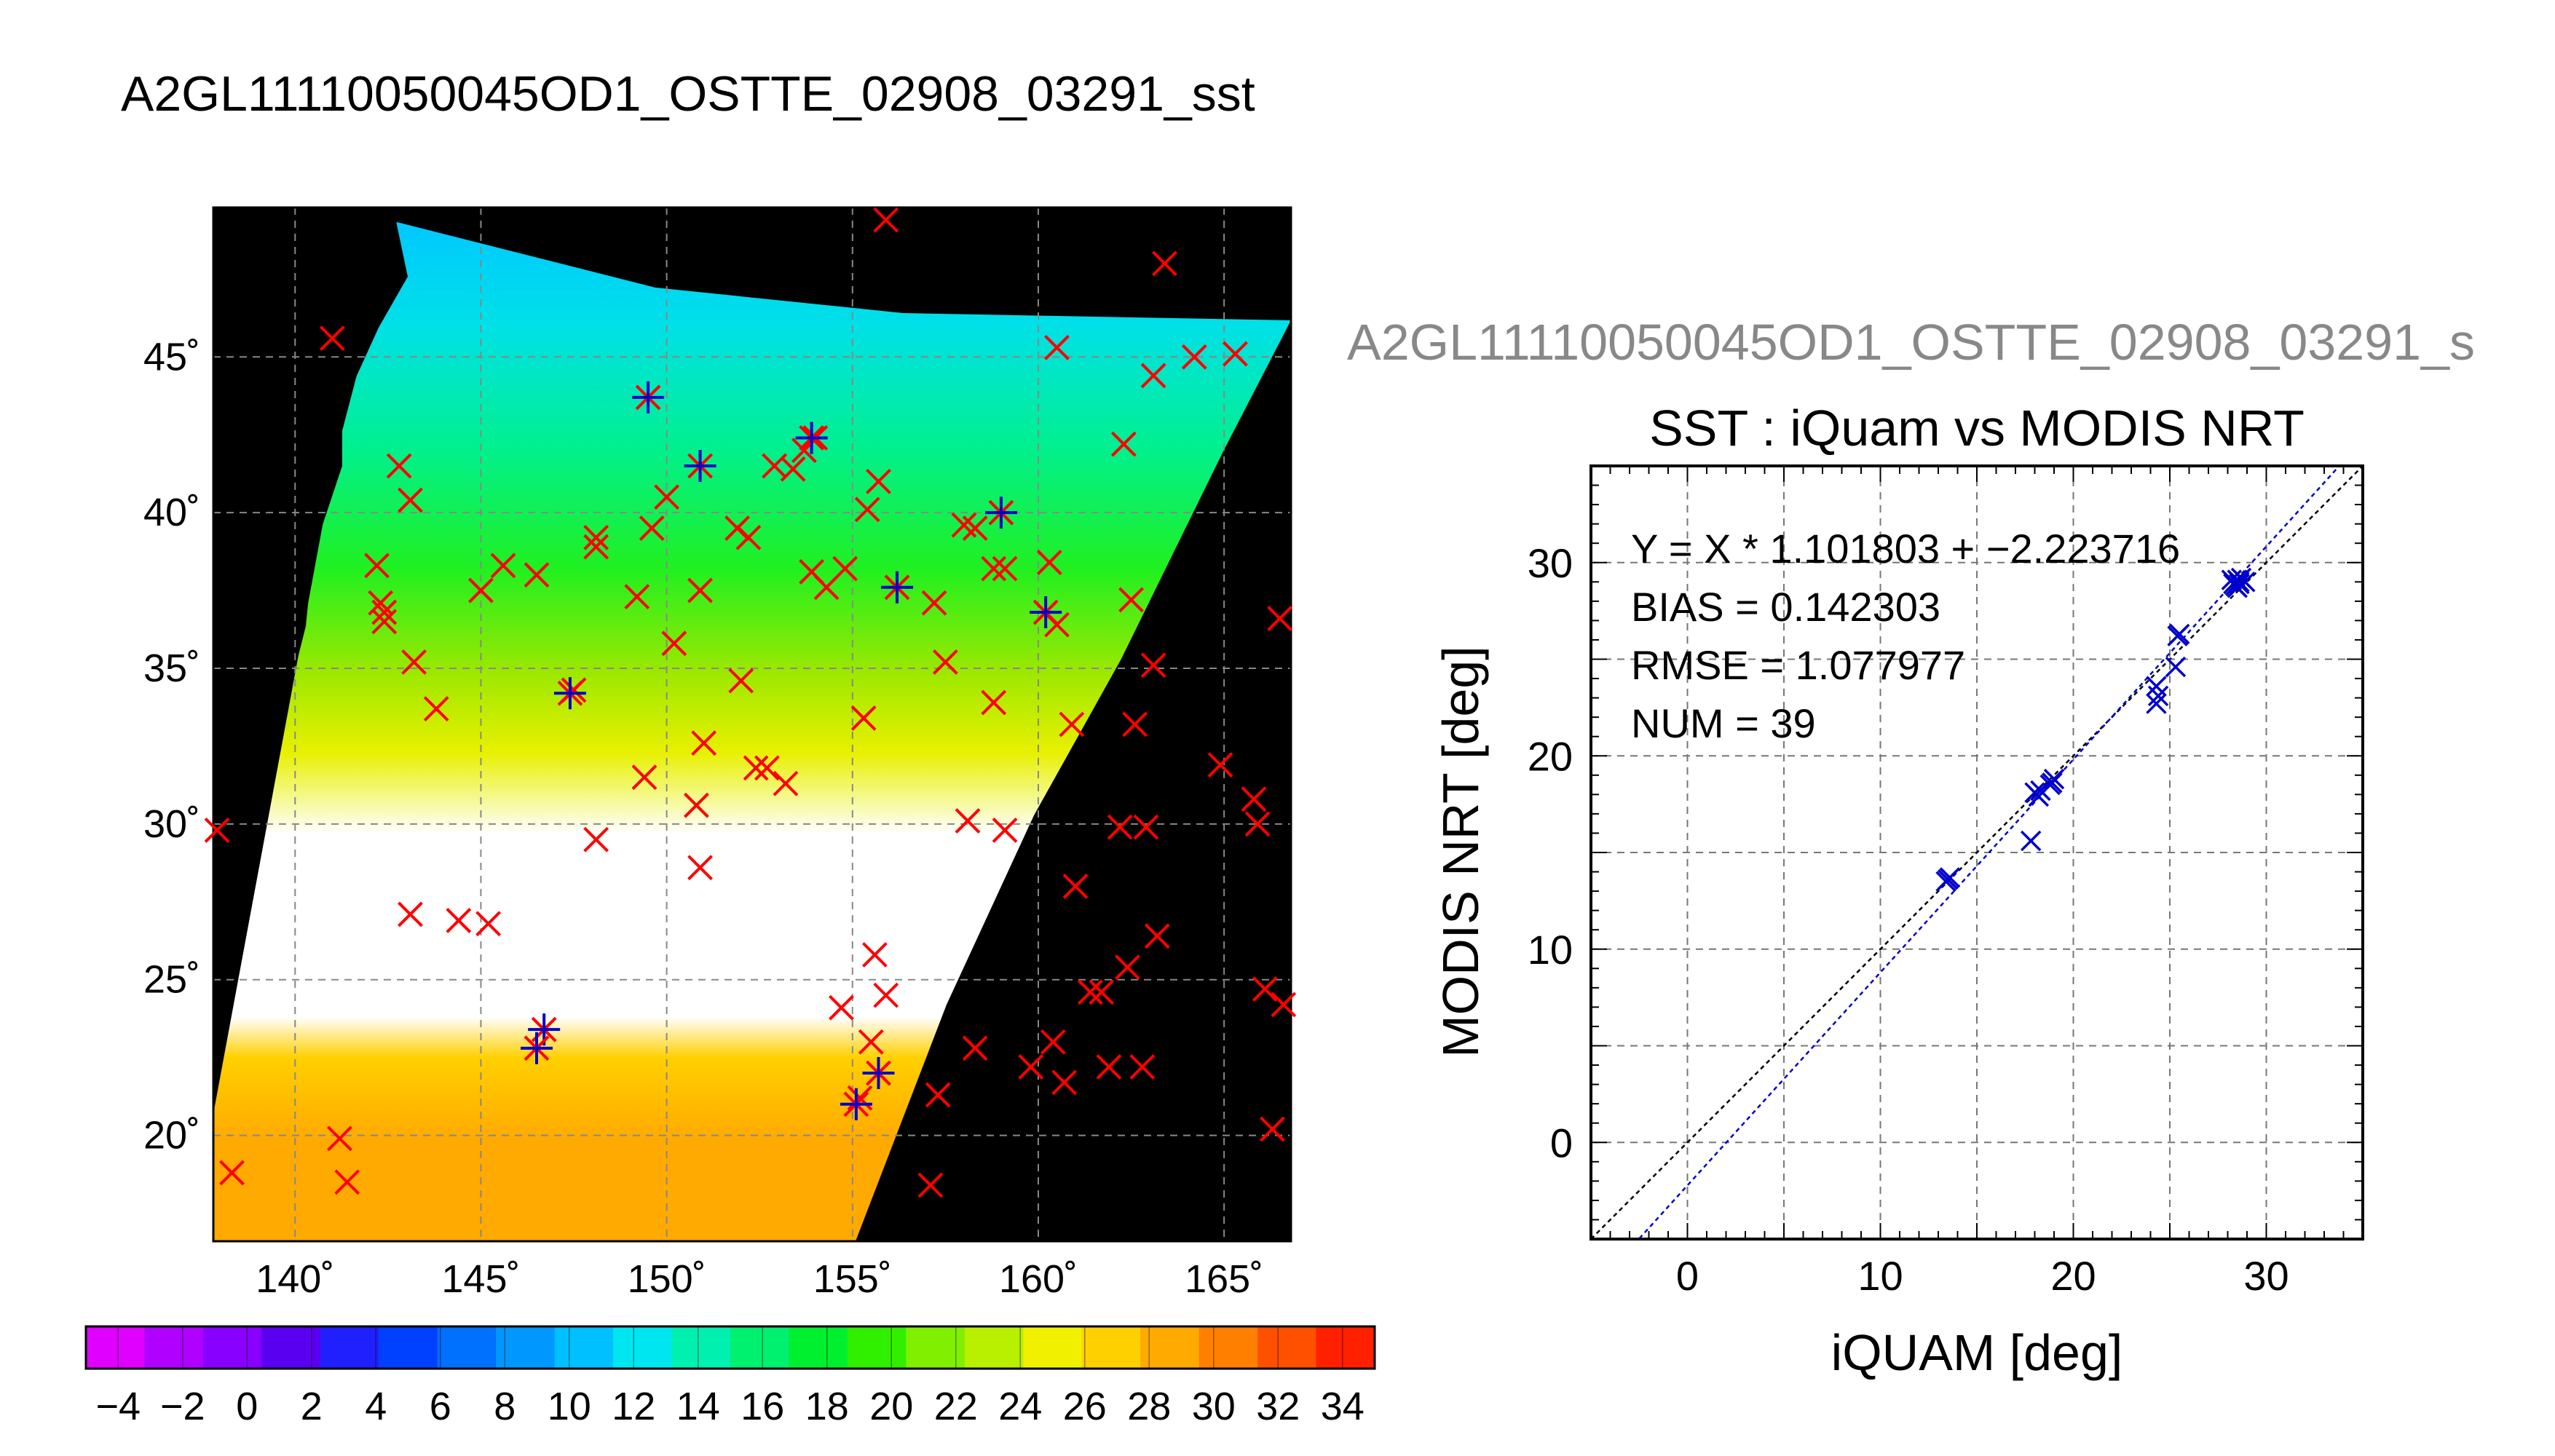  What do you see at coordinates (171, 824) in the screenshot?
I see `map-y-tick-label: 30˚` at bounding box center [171, 824].